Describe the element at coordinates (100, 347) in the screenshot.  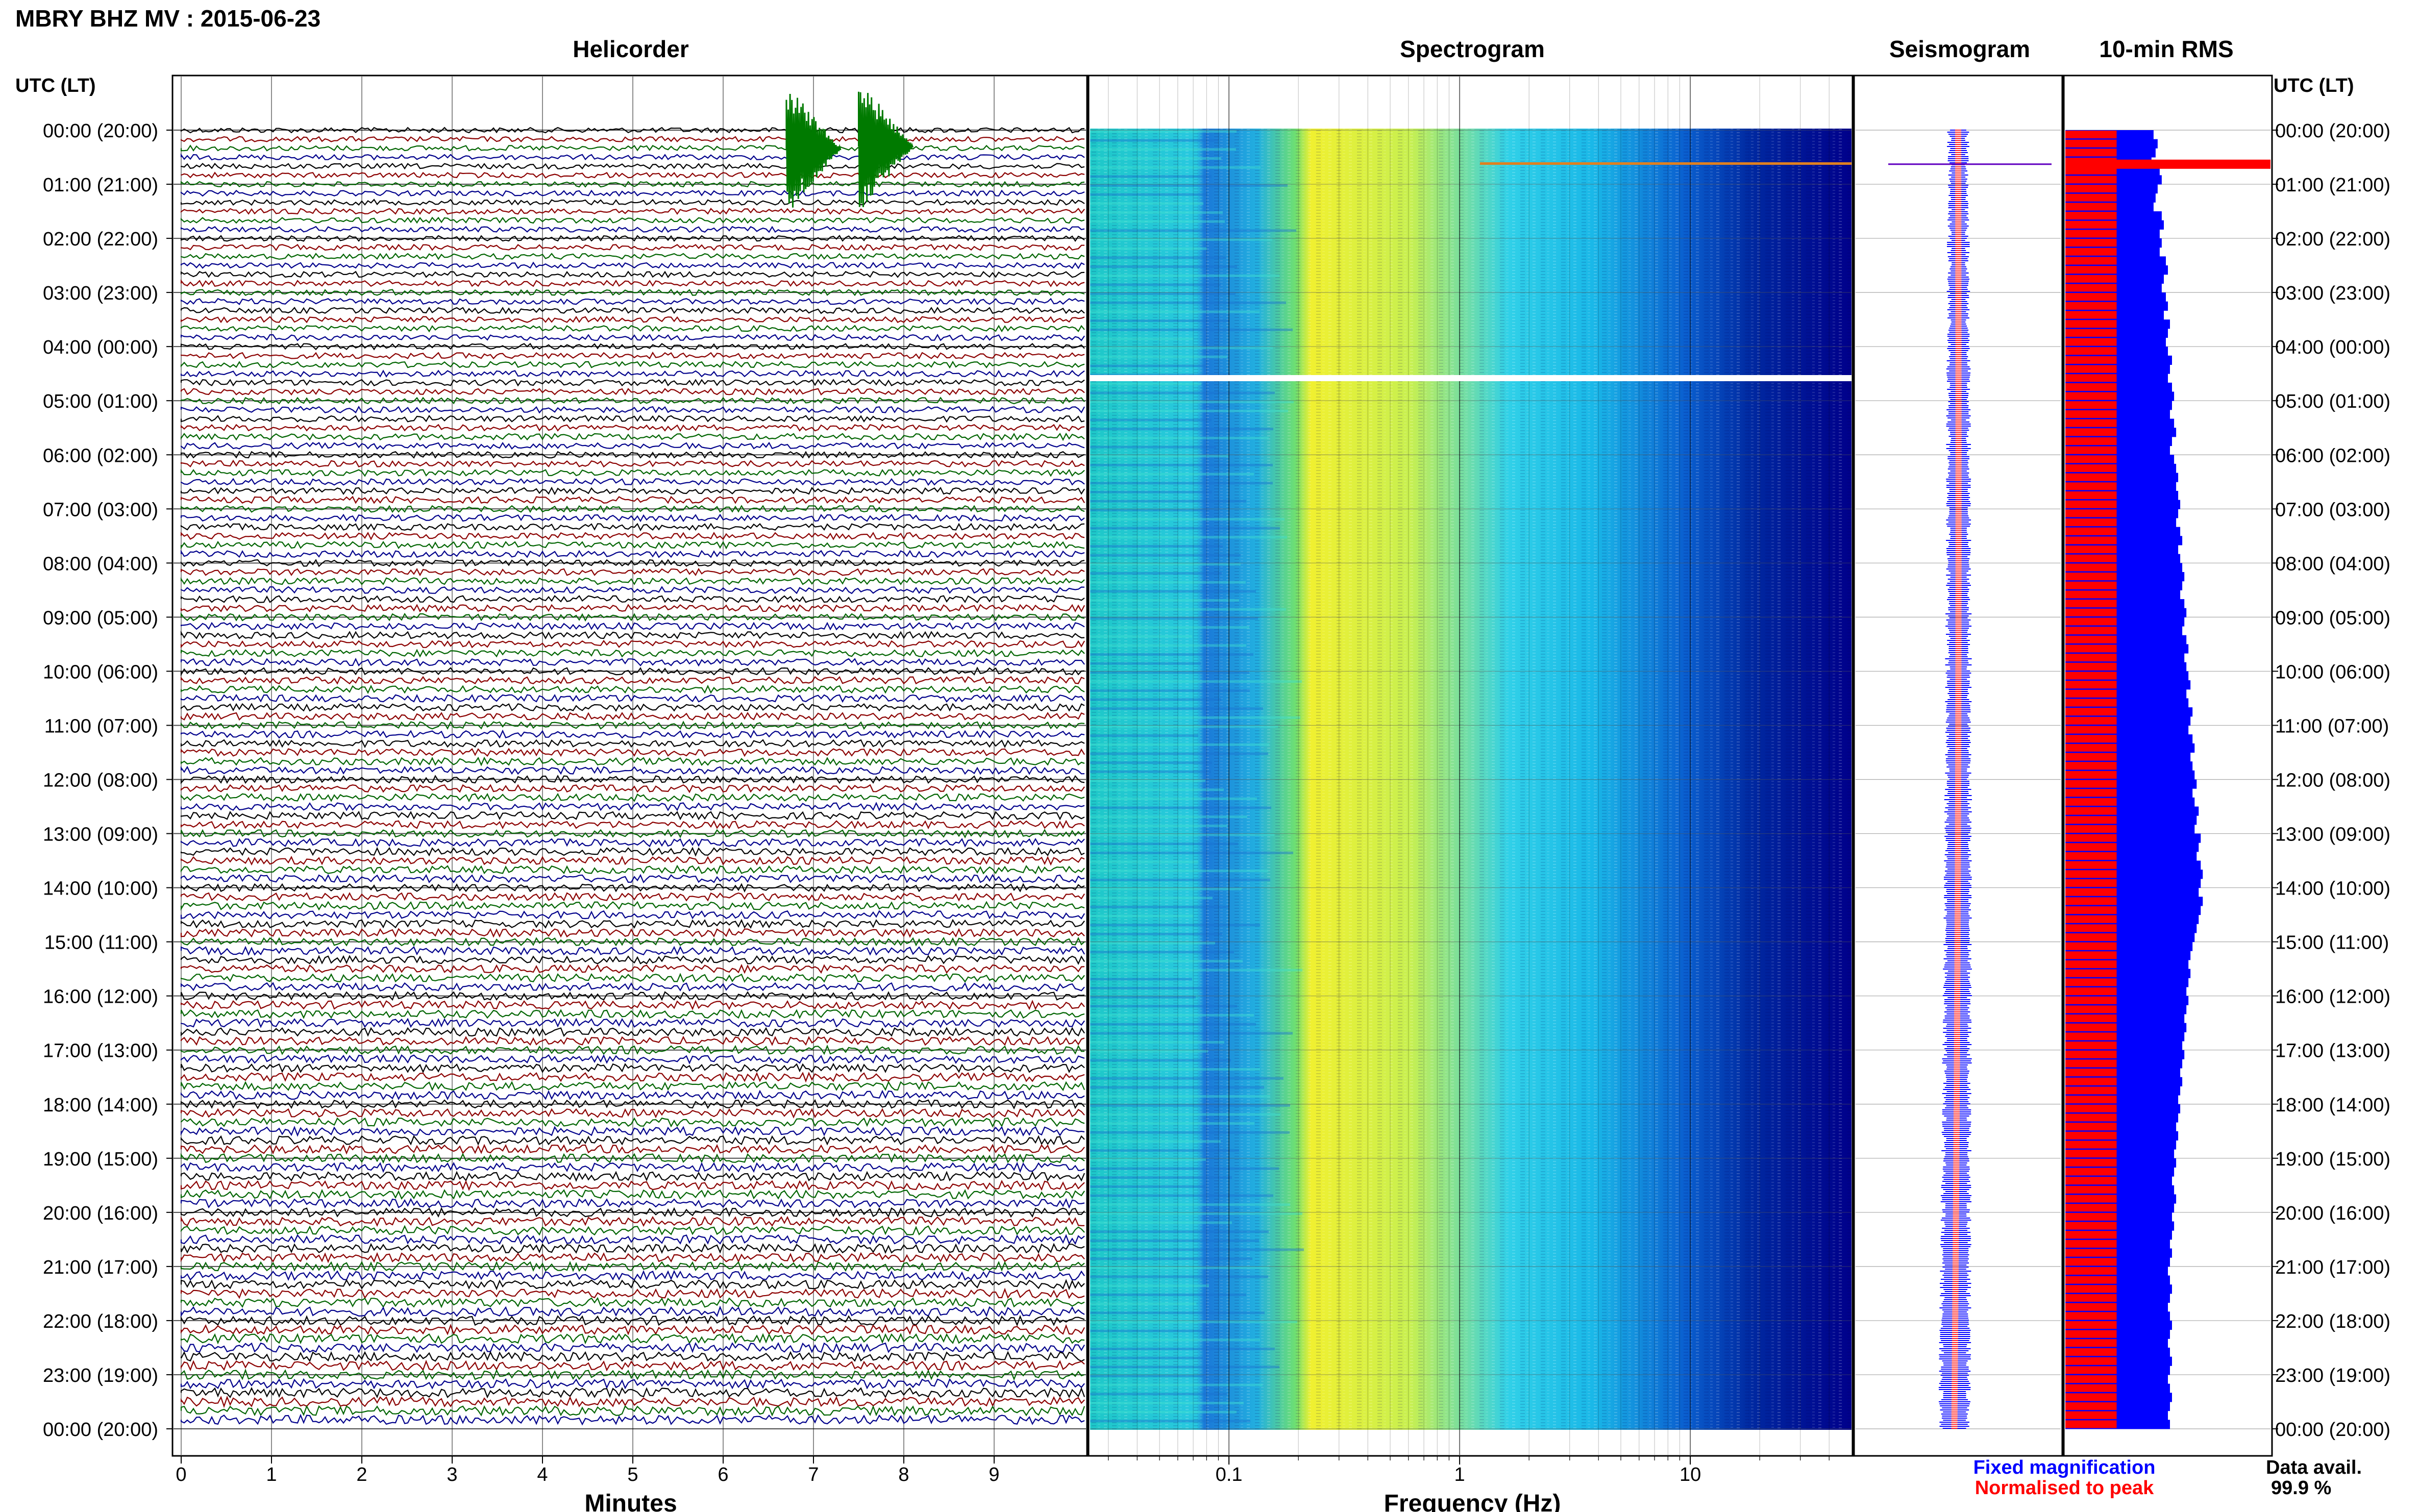
I see `time-label: 04:00 (00:00)` at that location.